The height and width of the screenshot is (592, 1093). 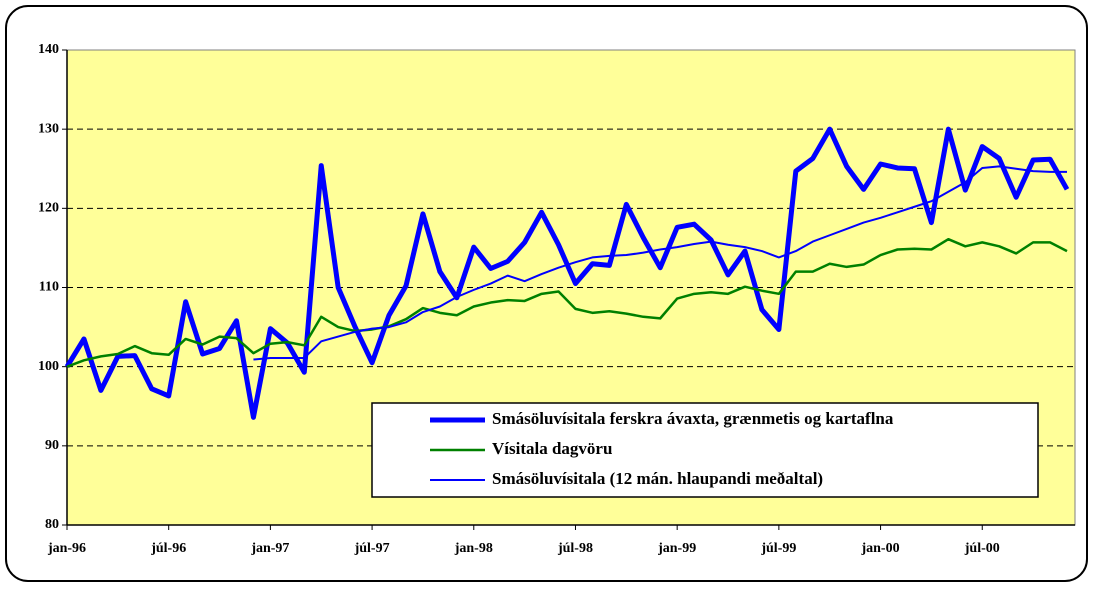 I want to click on x-tick-label: jan-99, so click(x=676, y=548).